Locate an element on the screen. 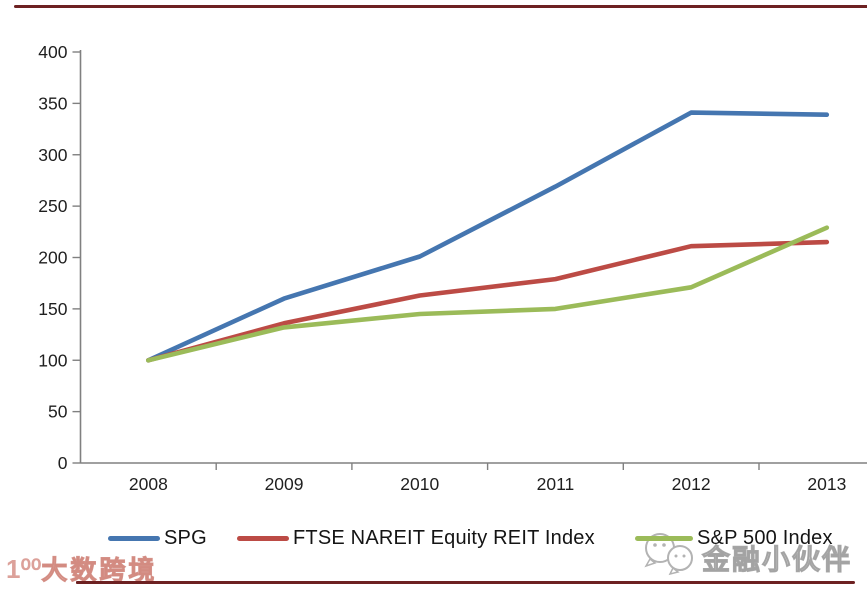 The height and width of the screenshot is (595, 867). svg-text: 250 is located at coordinates (52, 206).